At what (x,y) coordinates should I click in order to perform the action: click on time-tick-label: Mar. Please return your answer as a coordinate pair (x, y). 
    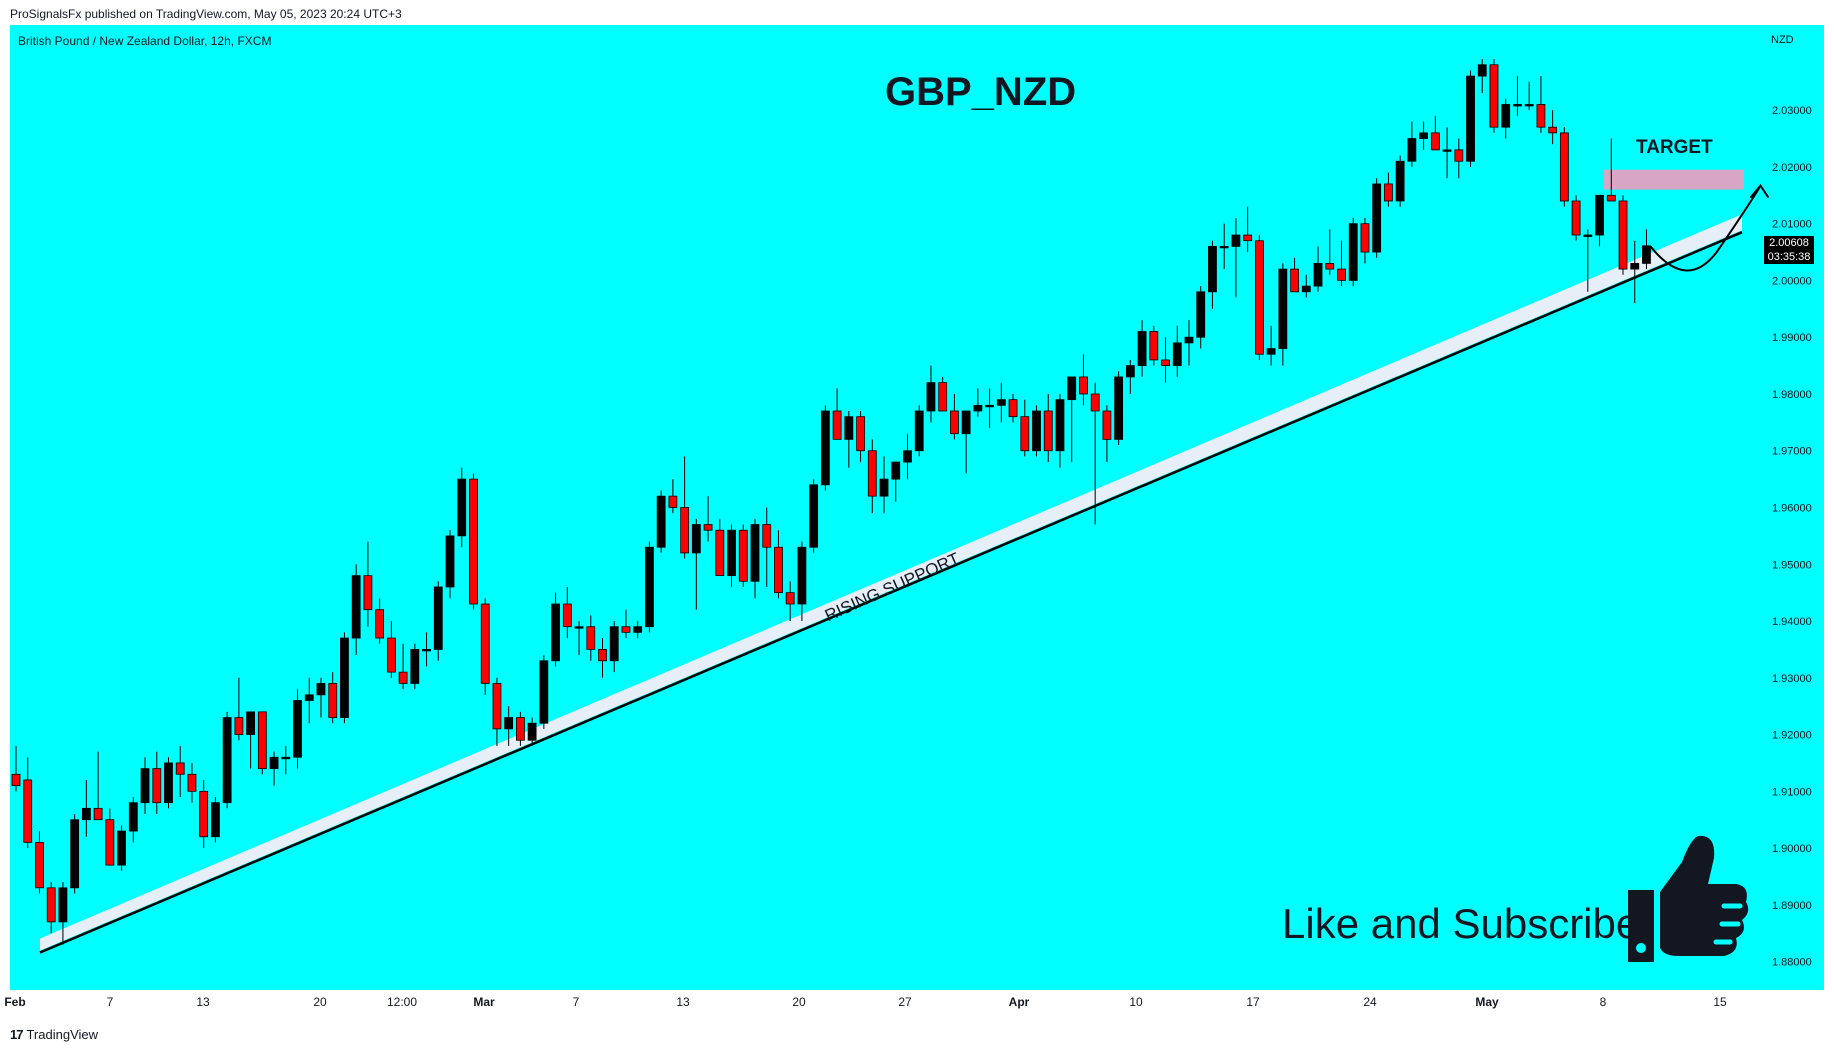
    Looking at the image, I should click on (484, 1002).